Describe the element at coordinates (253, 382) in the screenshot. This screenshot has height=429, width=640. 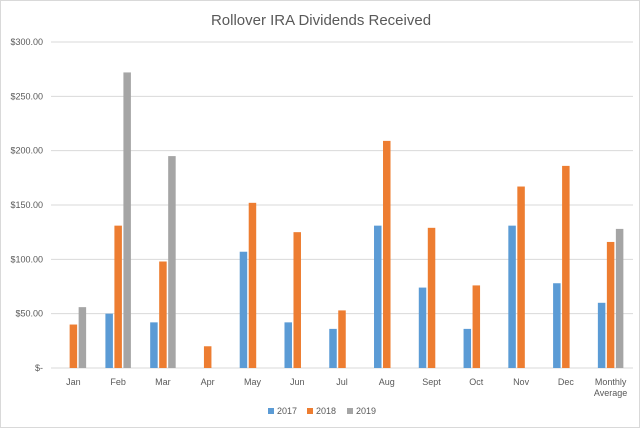
I see `x-tick-label: May` at that location.